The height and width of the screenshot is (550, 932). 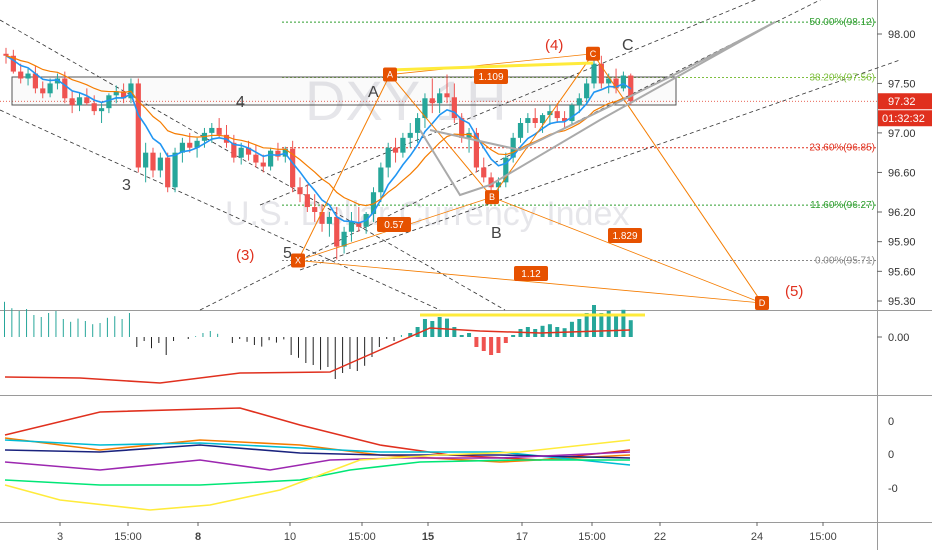 I want to click on price-tick-label: 95.90, so click(x=902, y=243).